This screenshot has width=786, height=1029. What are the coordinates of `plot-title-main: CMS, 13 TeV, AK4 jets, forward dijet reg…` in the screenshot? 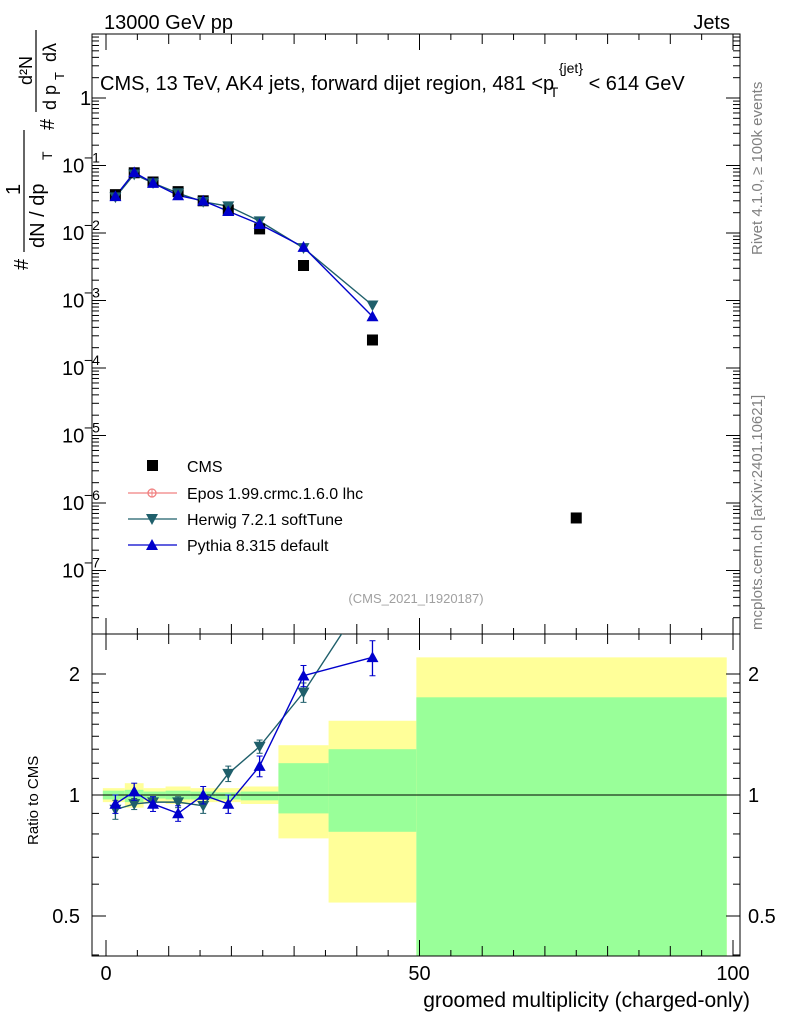 It's located at (327, 84).